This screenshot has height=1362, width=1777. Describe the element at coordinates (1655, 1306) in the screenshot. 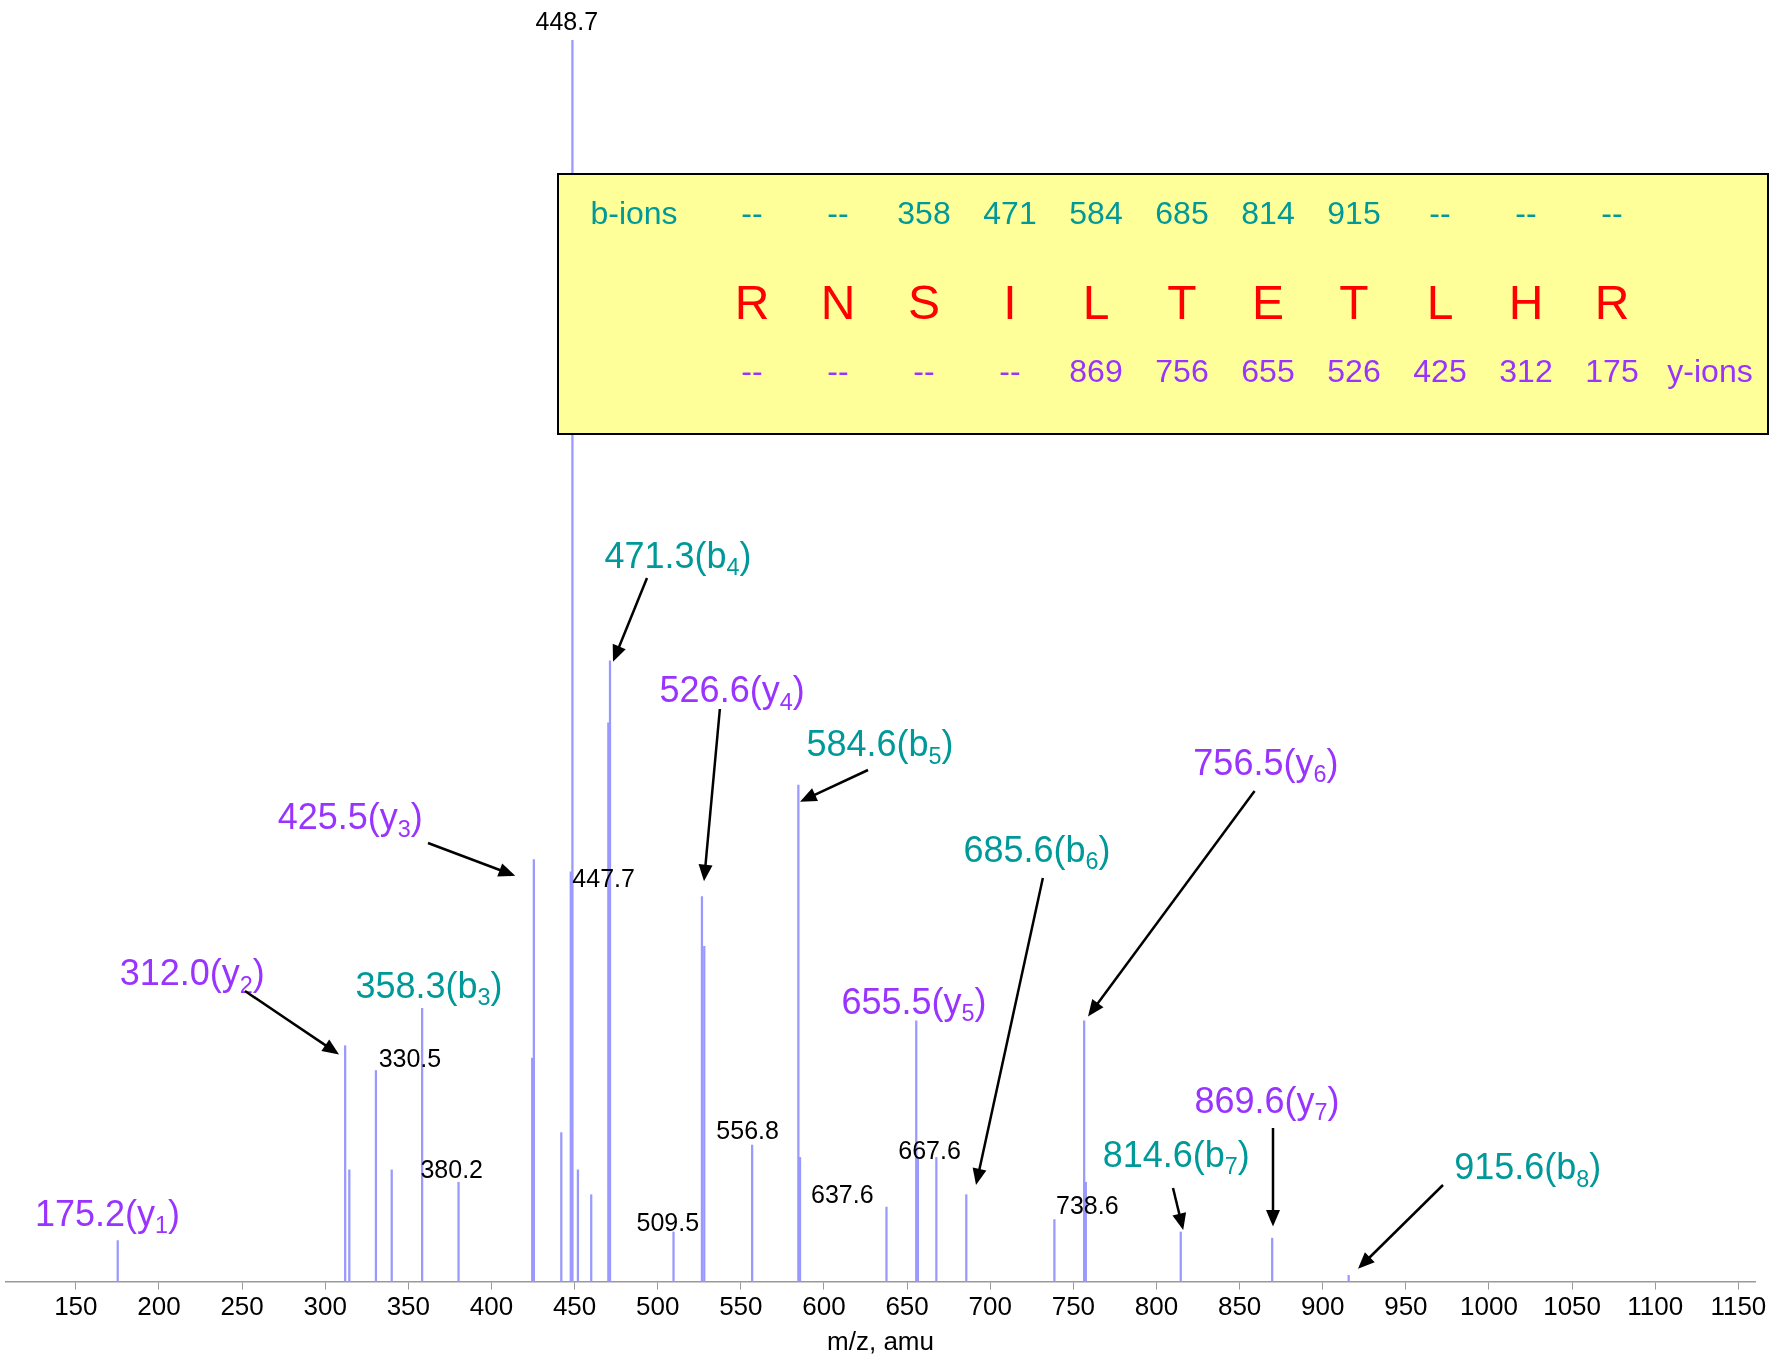

I see `x-tick-label: 1100` at that location.